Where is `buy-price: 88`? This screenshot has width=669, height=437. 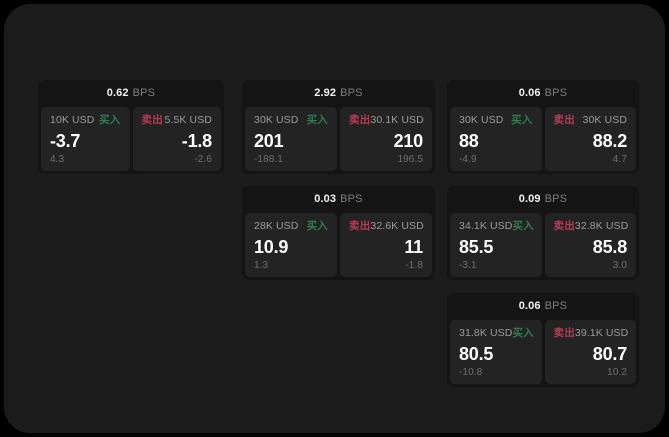 buy-price: 88 is located at coordinates (469, 140).